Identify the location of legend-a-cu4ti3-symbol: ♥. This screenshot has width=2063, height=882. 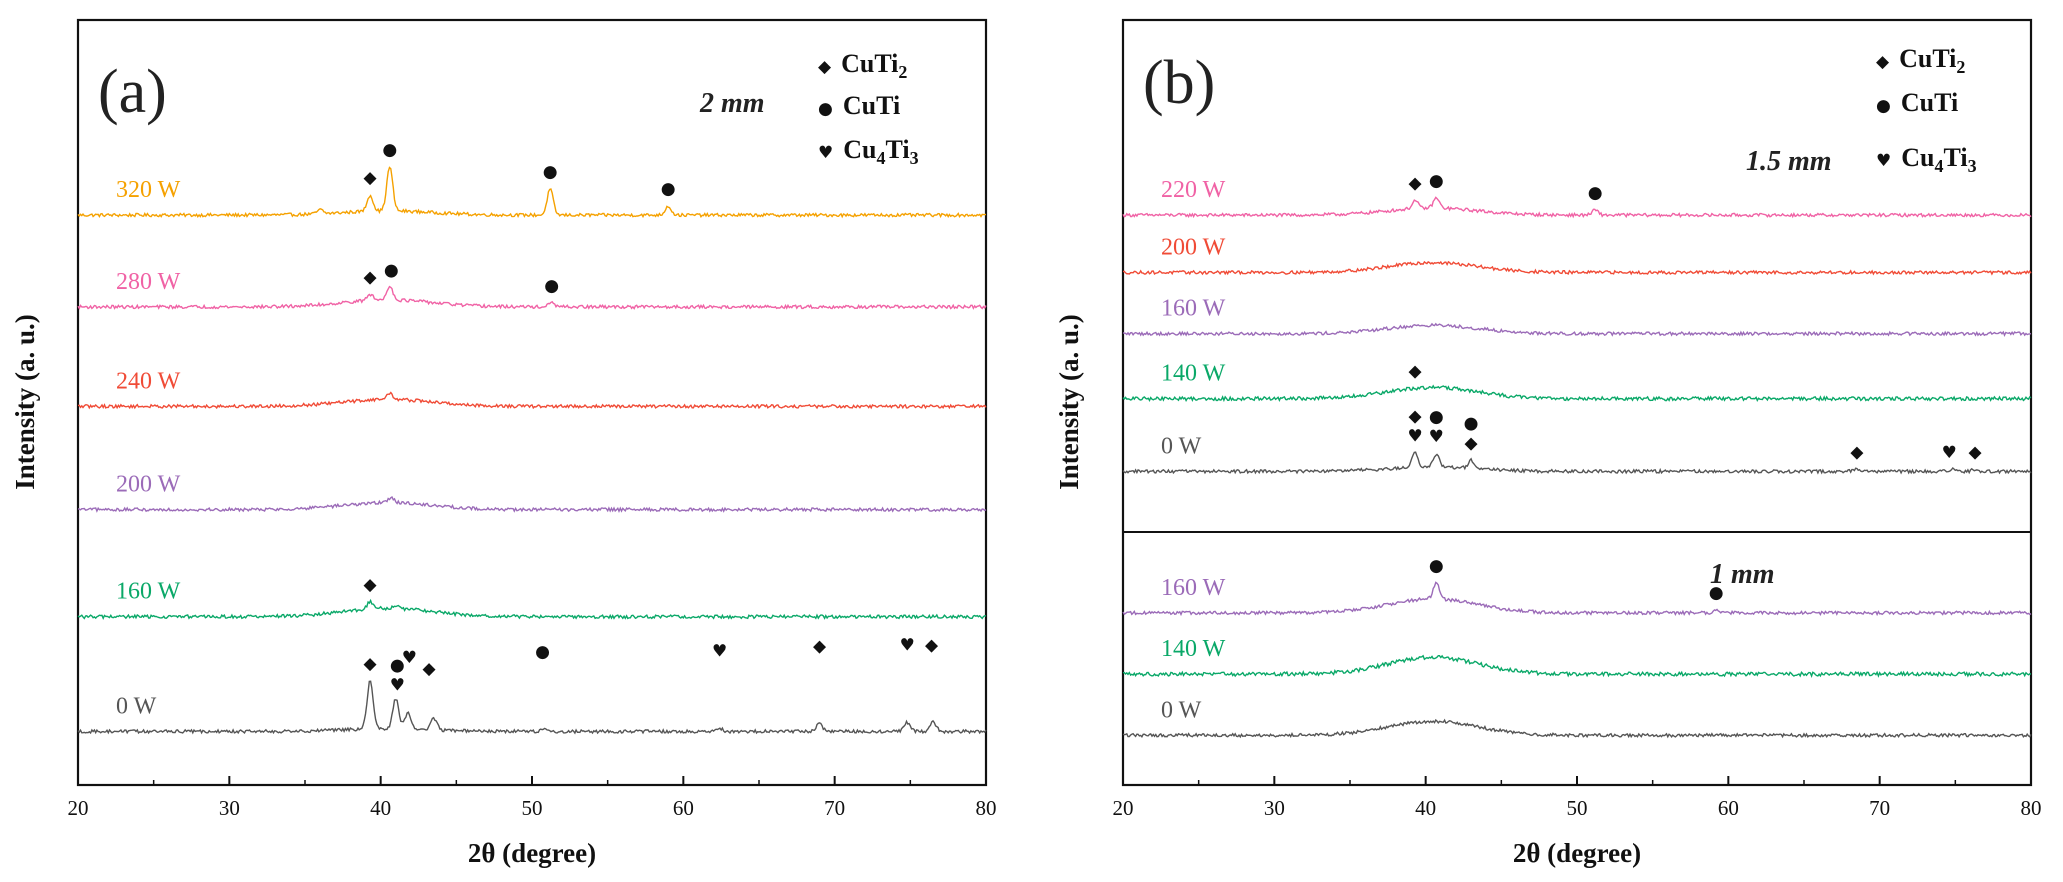
(825, 153).